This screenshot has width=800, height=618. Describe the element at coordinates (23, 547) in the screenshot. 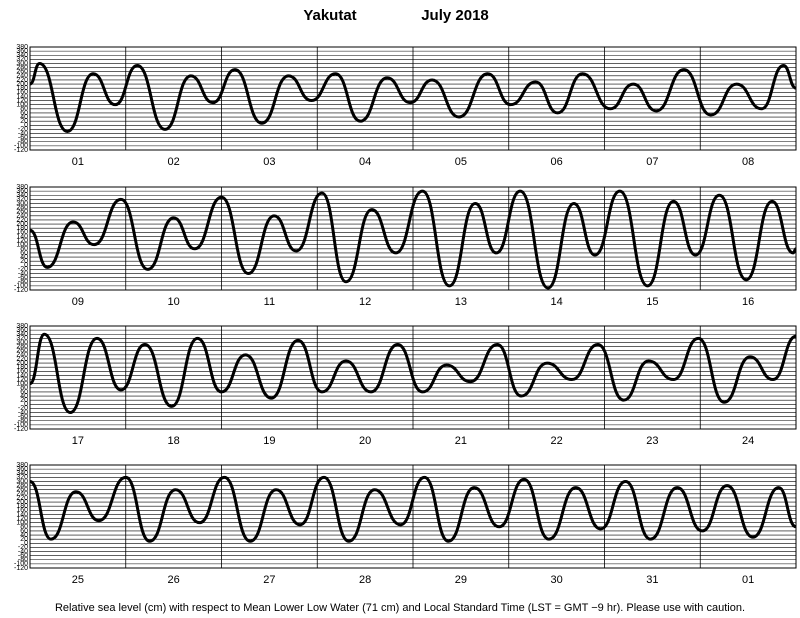

I see `y-tick-label: -20` at that location.